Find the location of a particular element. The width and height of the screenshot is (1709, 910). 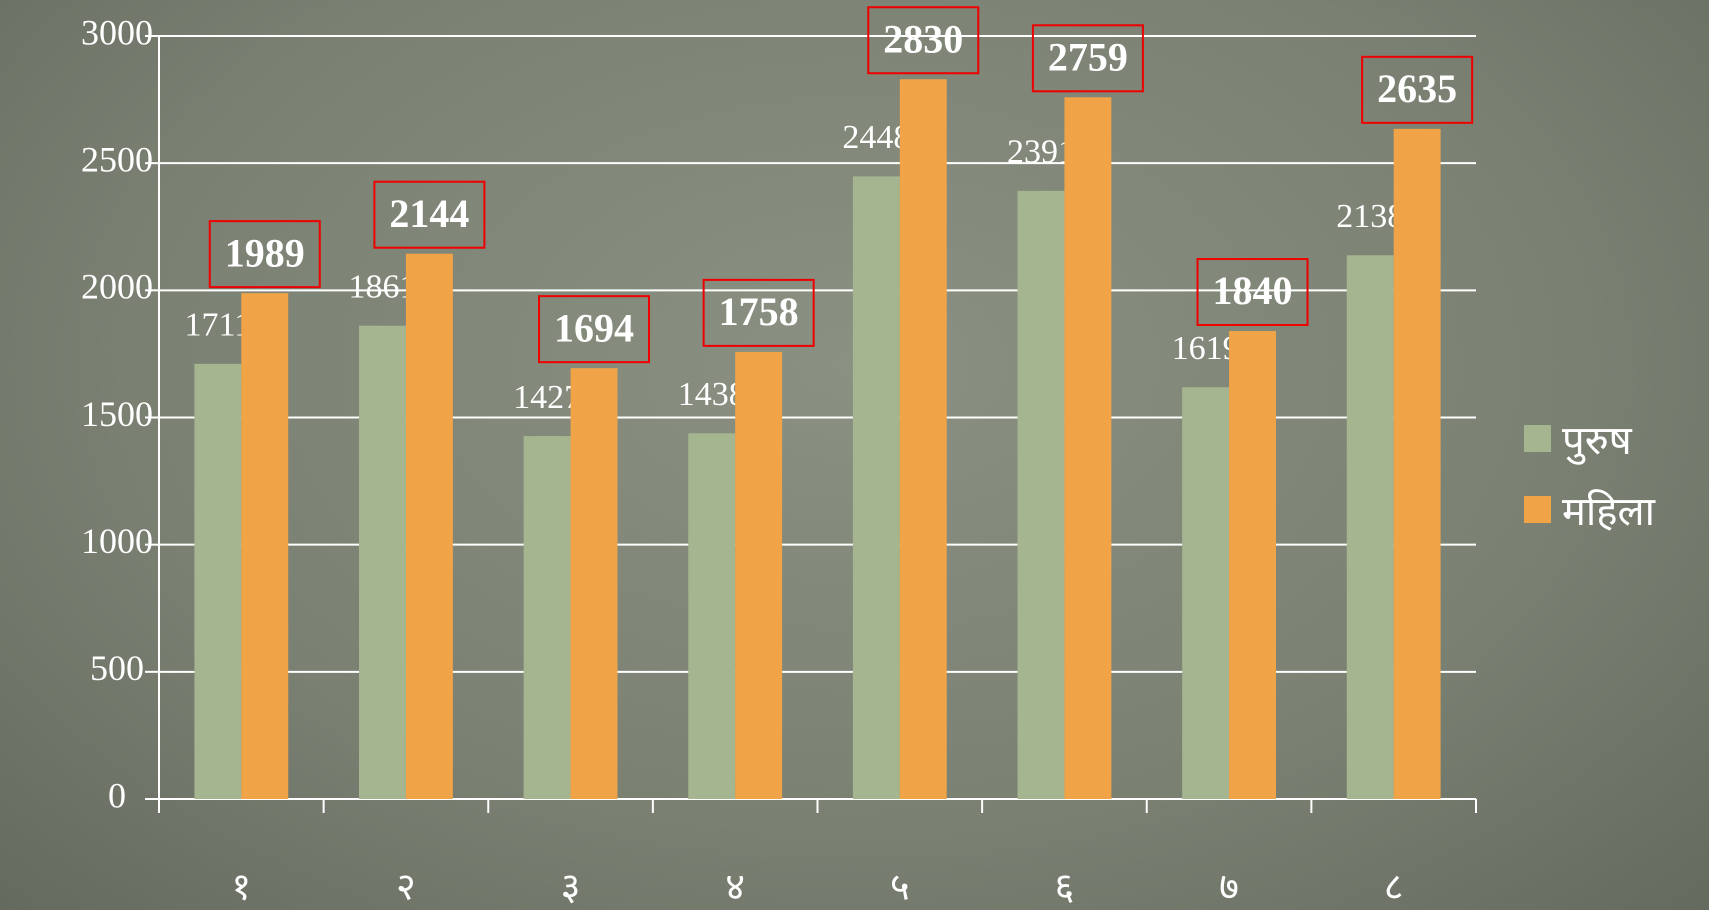

data-label: 2635 is located at coordinates (1417, 88).